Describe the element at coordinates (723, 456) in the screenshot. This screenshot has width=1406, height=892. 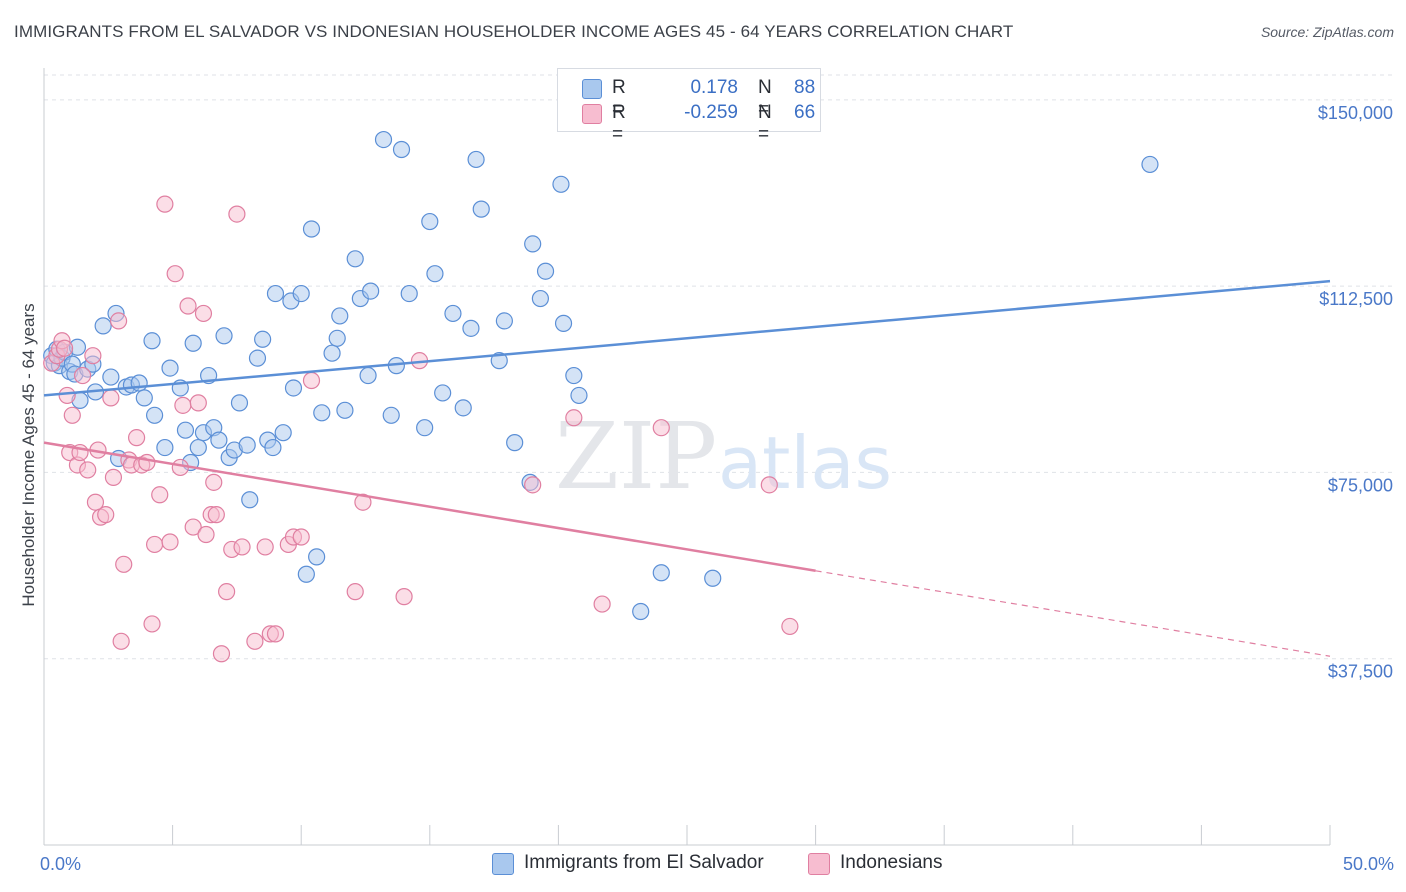
I see `watermark: ZIP atlas` at that location.